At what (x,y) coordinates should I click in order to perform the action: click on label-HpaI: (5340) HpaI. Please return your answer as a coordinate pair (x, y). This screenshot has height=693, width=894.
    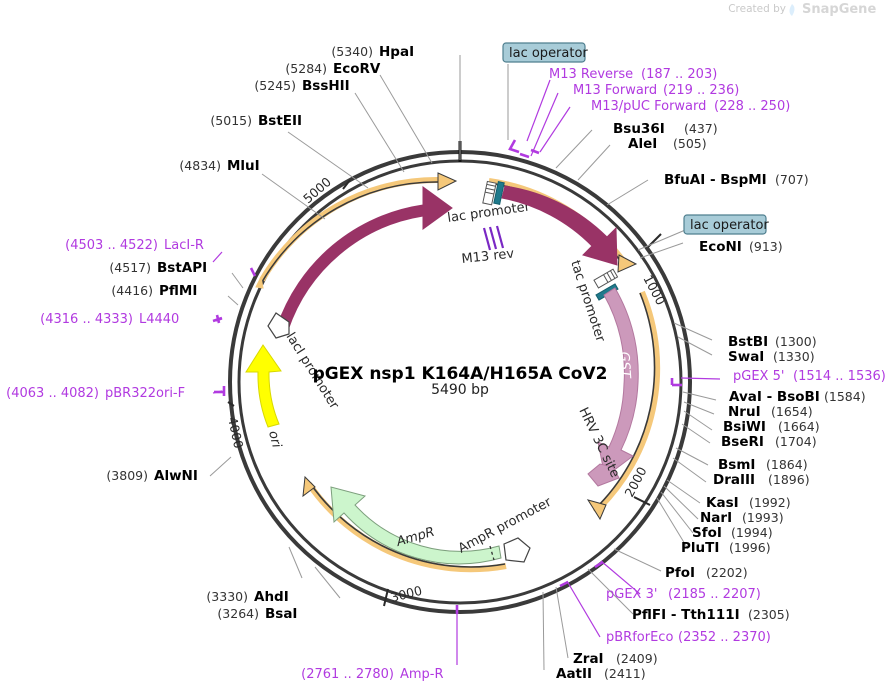
    Looking at the image, I should click on (372, 52).